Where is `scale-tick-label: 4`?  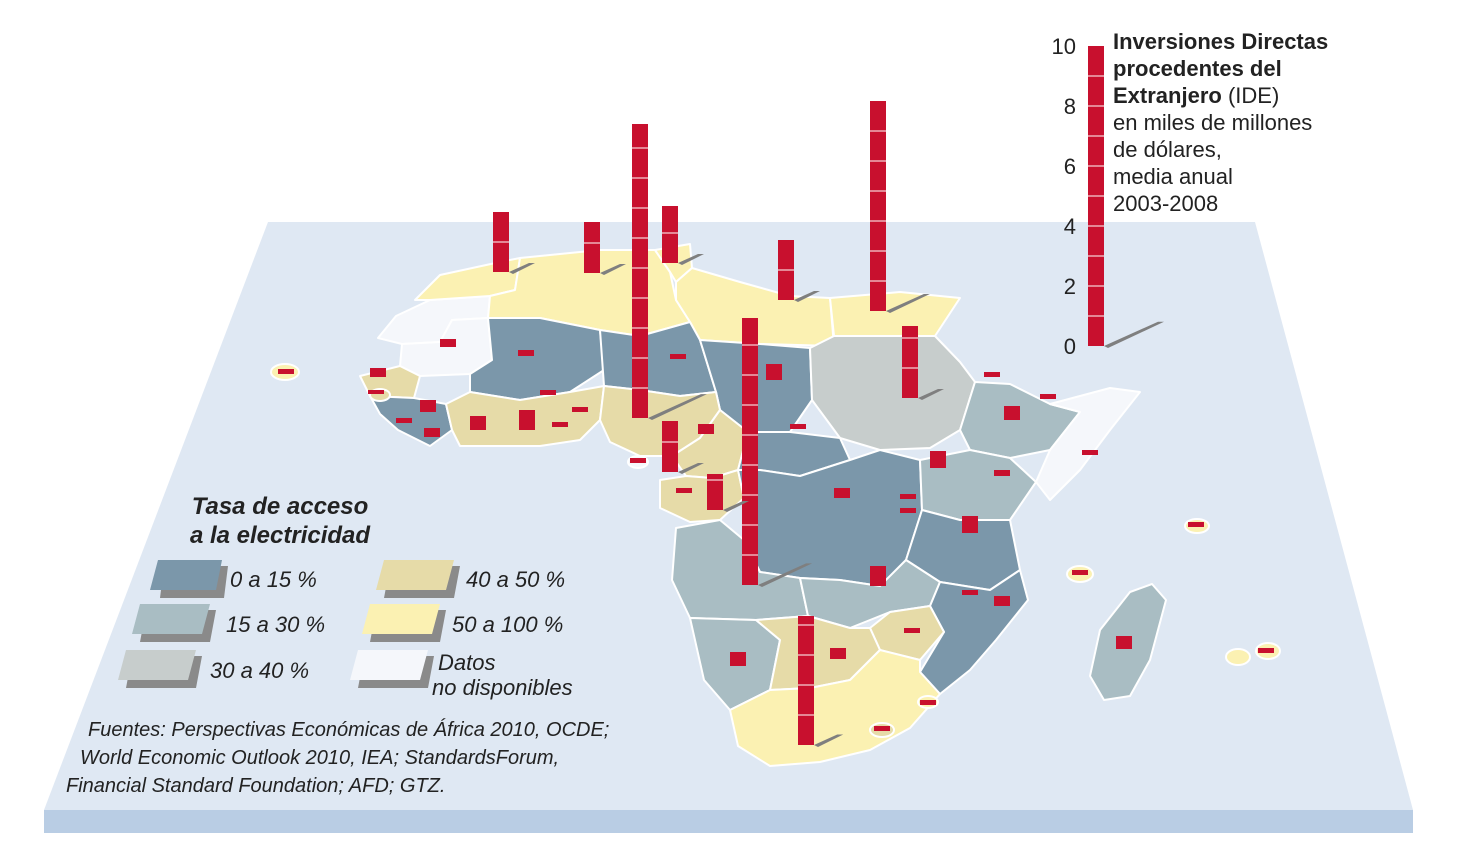
scale-tick-label: 4 is located at coordinates (1070, 226).